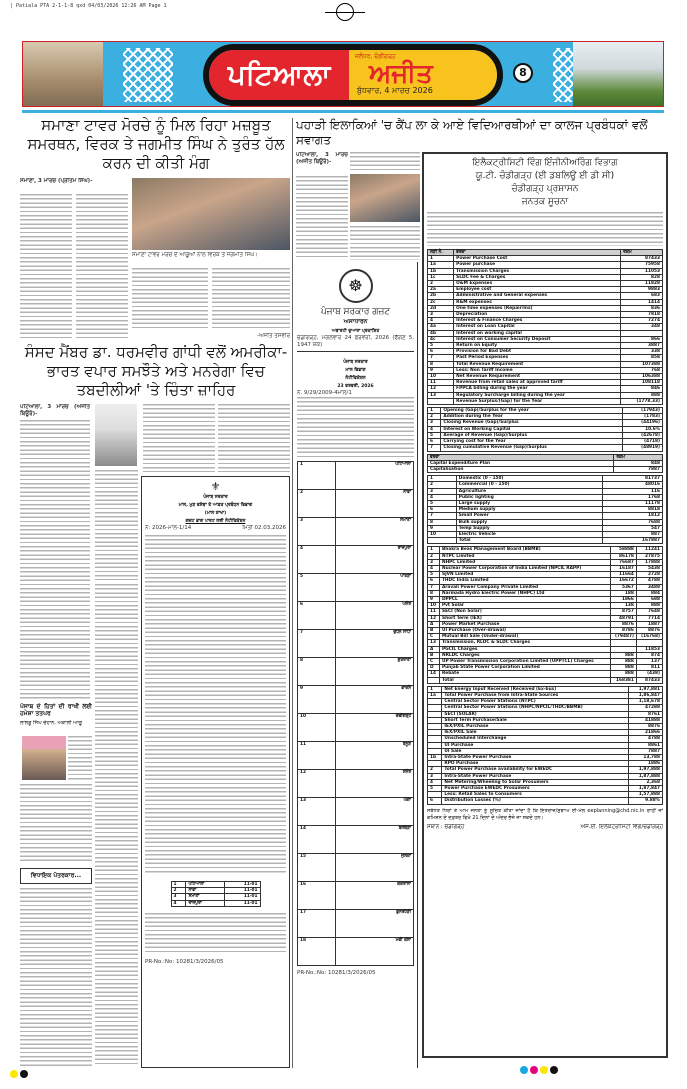 The width and height of the screenshot is (687, 1089). What do you see at coordinates (544, 296) in the screenshot?
I see `table-row: 2b Administrative and General expenses 683` at bounding box center [544, 296].